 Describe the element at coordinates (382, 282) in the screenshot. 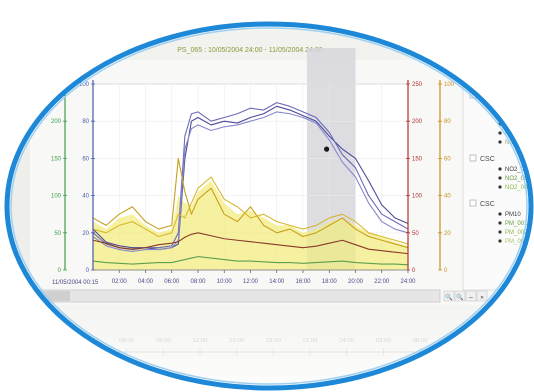

I see `x-tick-label: 22:00` at that location.